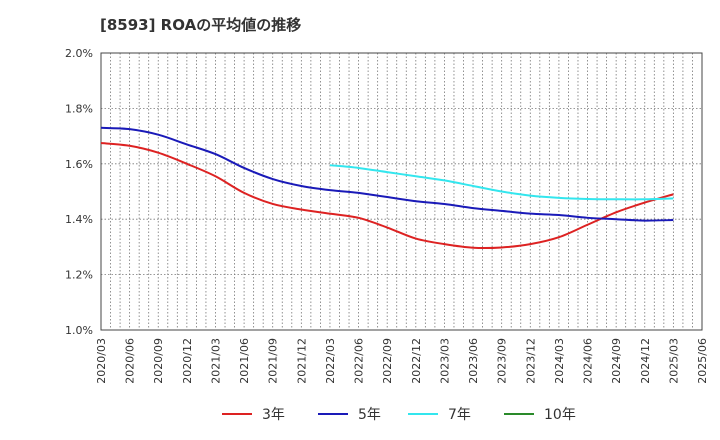 This screenshot has width=720, height=440. What do you see at coordinates (702, 361) in the screenshot?
I see `x-tick-label: 2025/06` at bounding box center [702, 361].